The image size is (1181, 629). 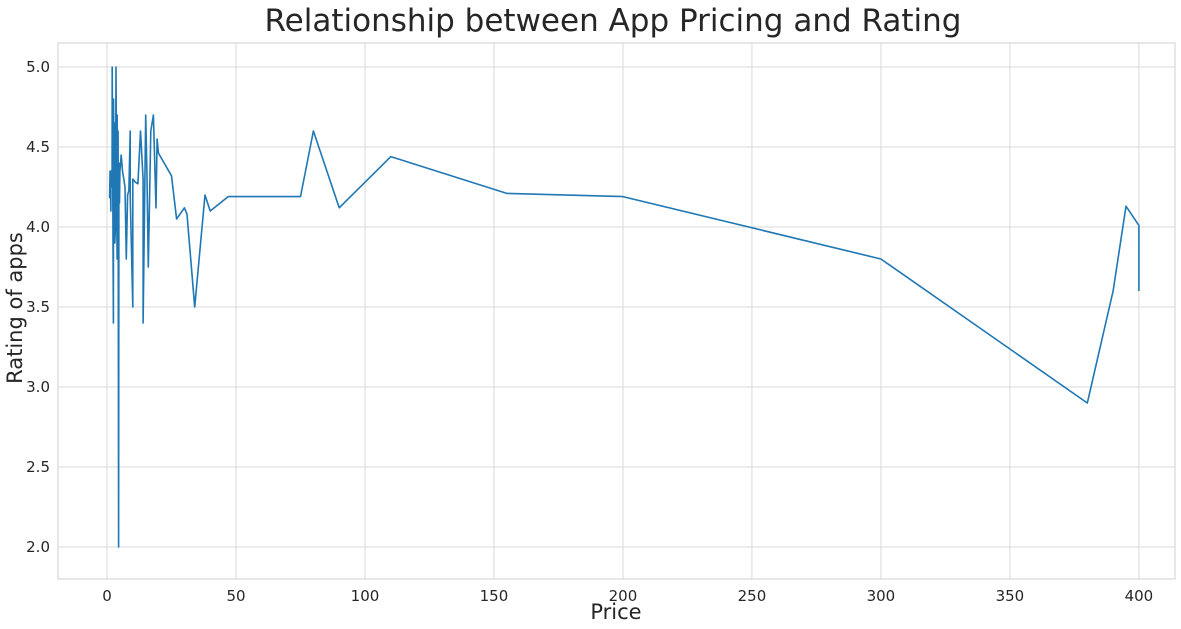 I want to click on x-axis-label: Price, so click(x=615, y=612).